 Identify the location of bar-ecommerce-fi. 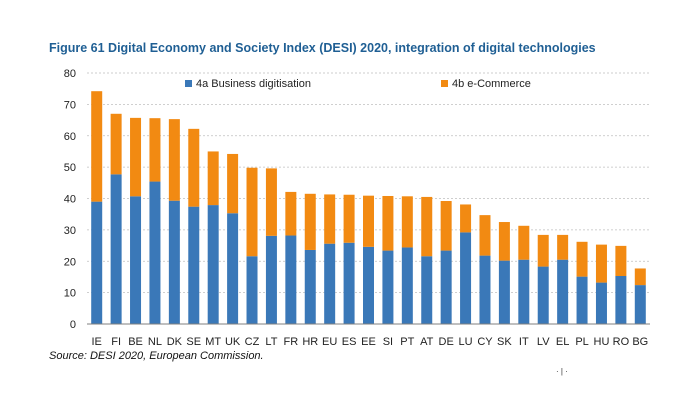
(116, 144).